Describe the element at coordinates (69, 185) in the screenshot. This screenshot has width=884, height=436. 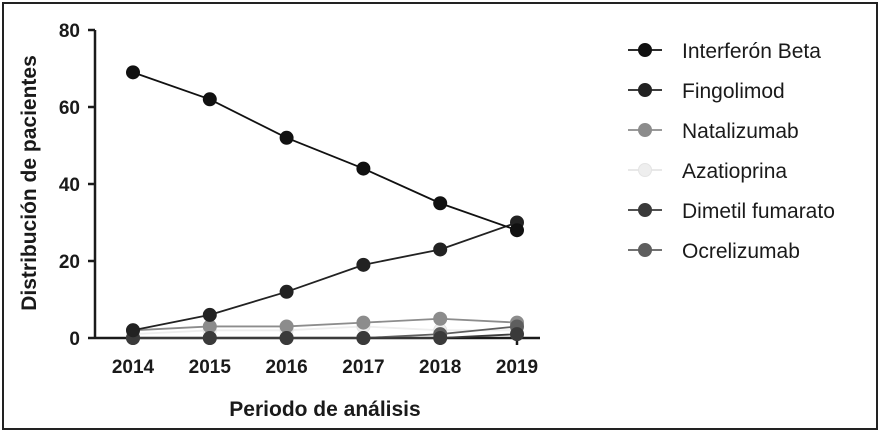
I see `y-tick-label: 40` at that location.